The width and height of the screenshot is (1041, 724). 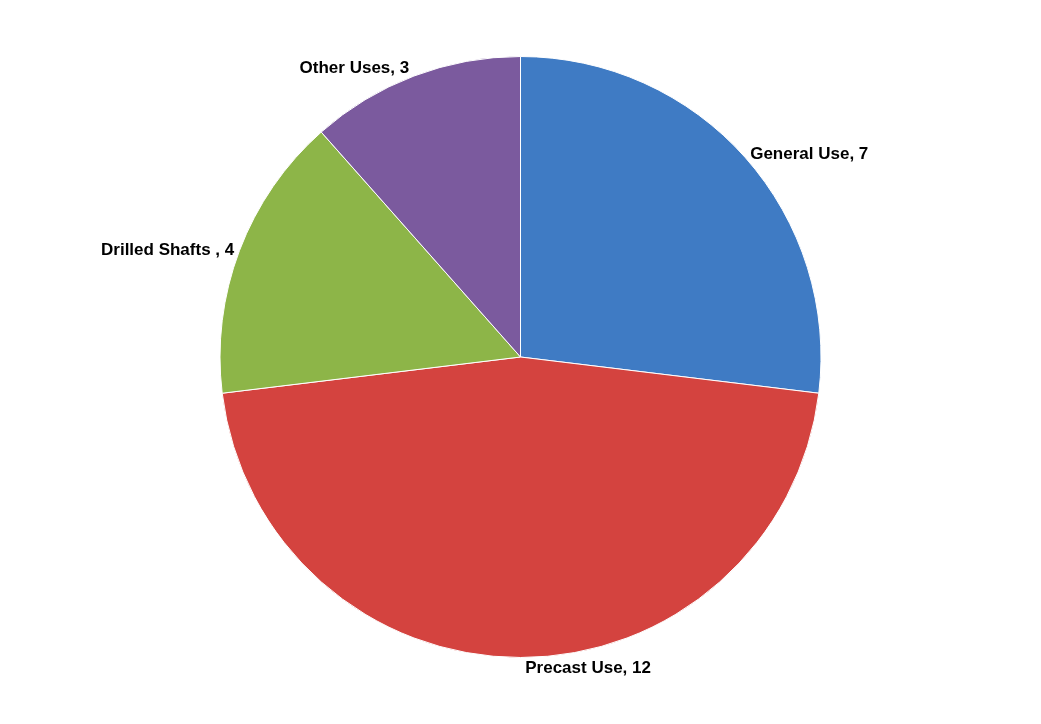 I want to click on slice-label: Precast Use, so click(x=574, y=667).